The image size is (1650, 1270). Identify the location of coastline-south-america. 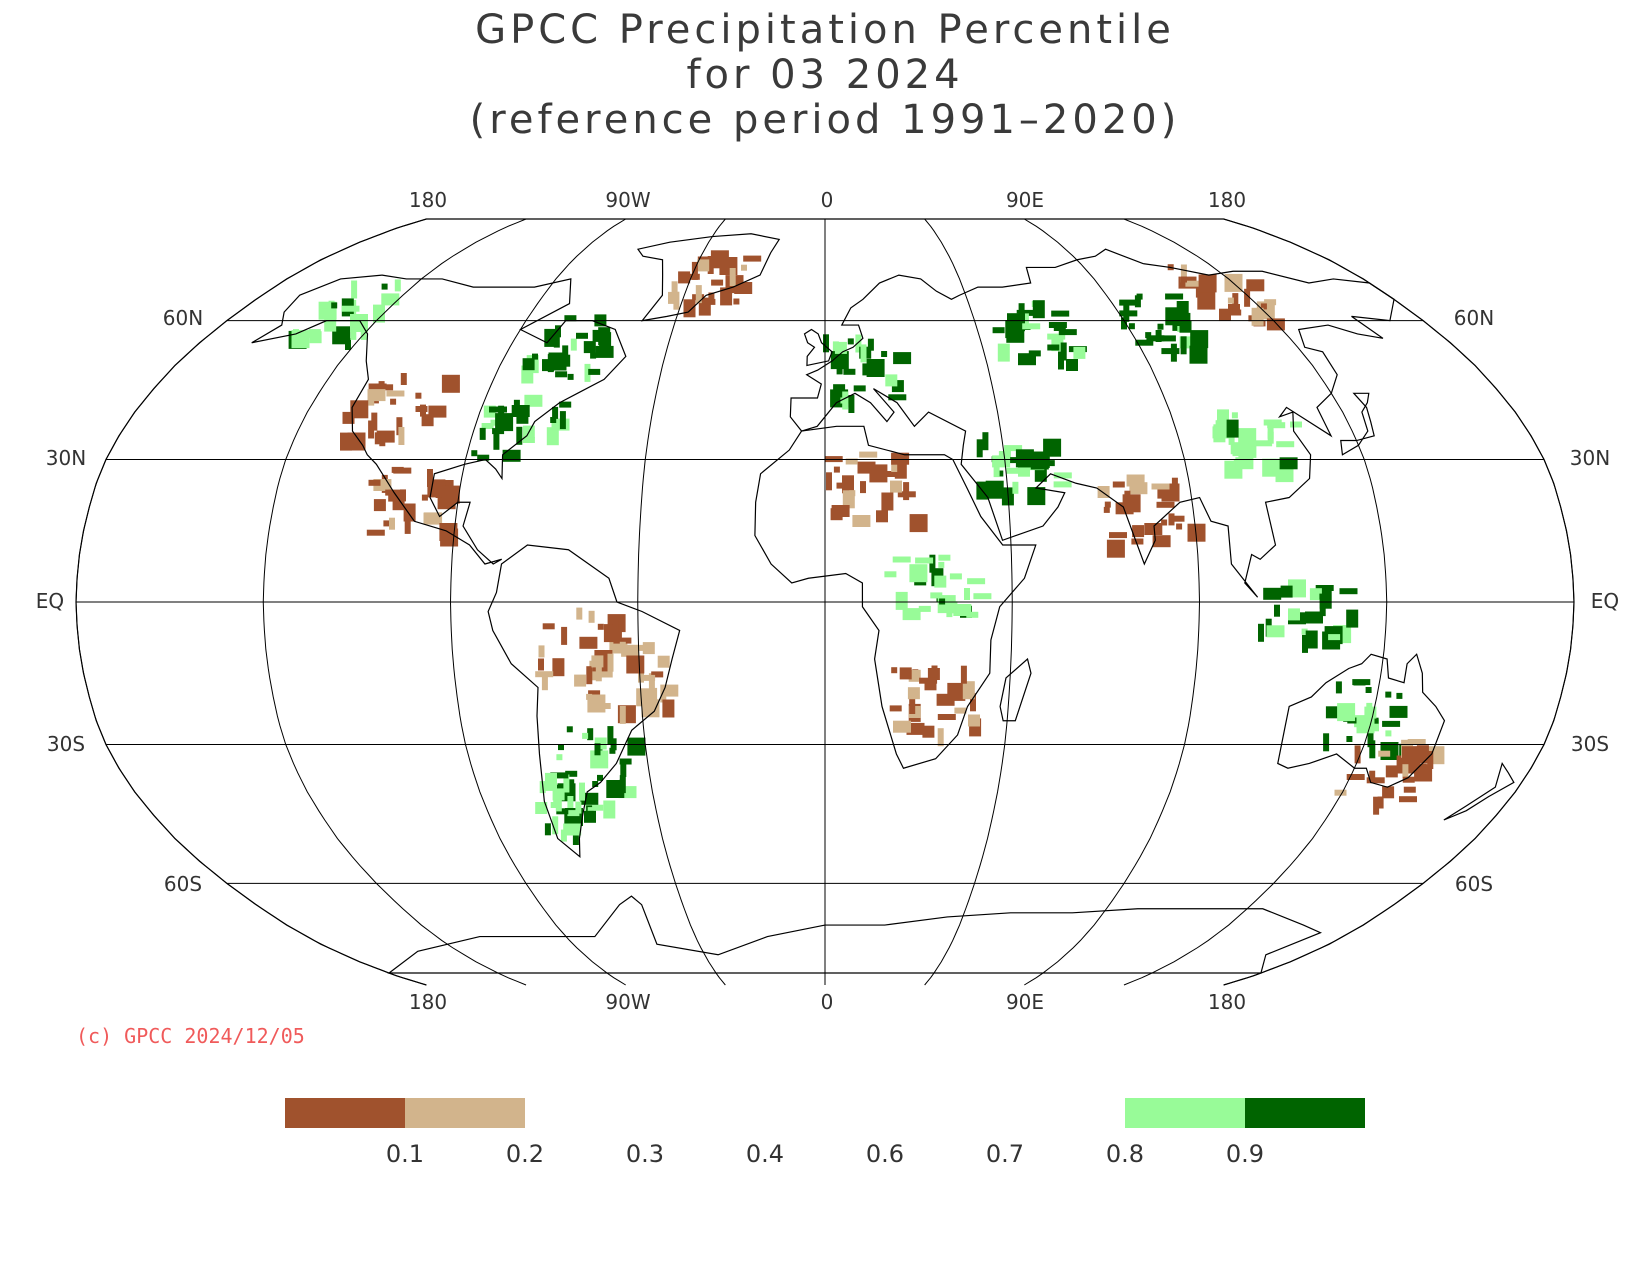
(584, 701).